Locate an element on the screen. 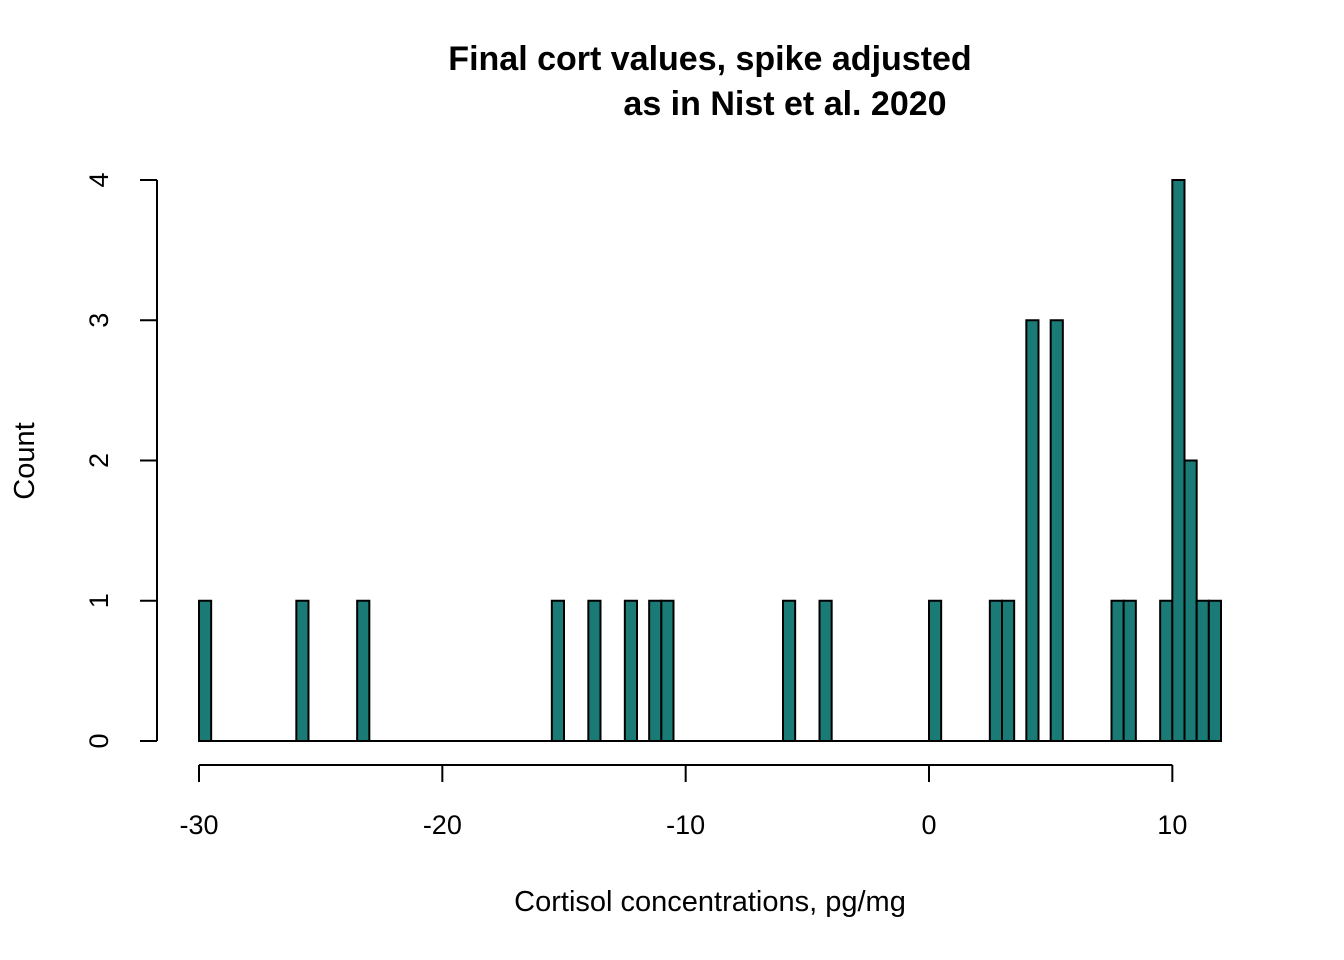 The height and width of the screenshot is (960, 1344). y-tick-label: 0 is located at coordinates (99, 740).